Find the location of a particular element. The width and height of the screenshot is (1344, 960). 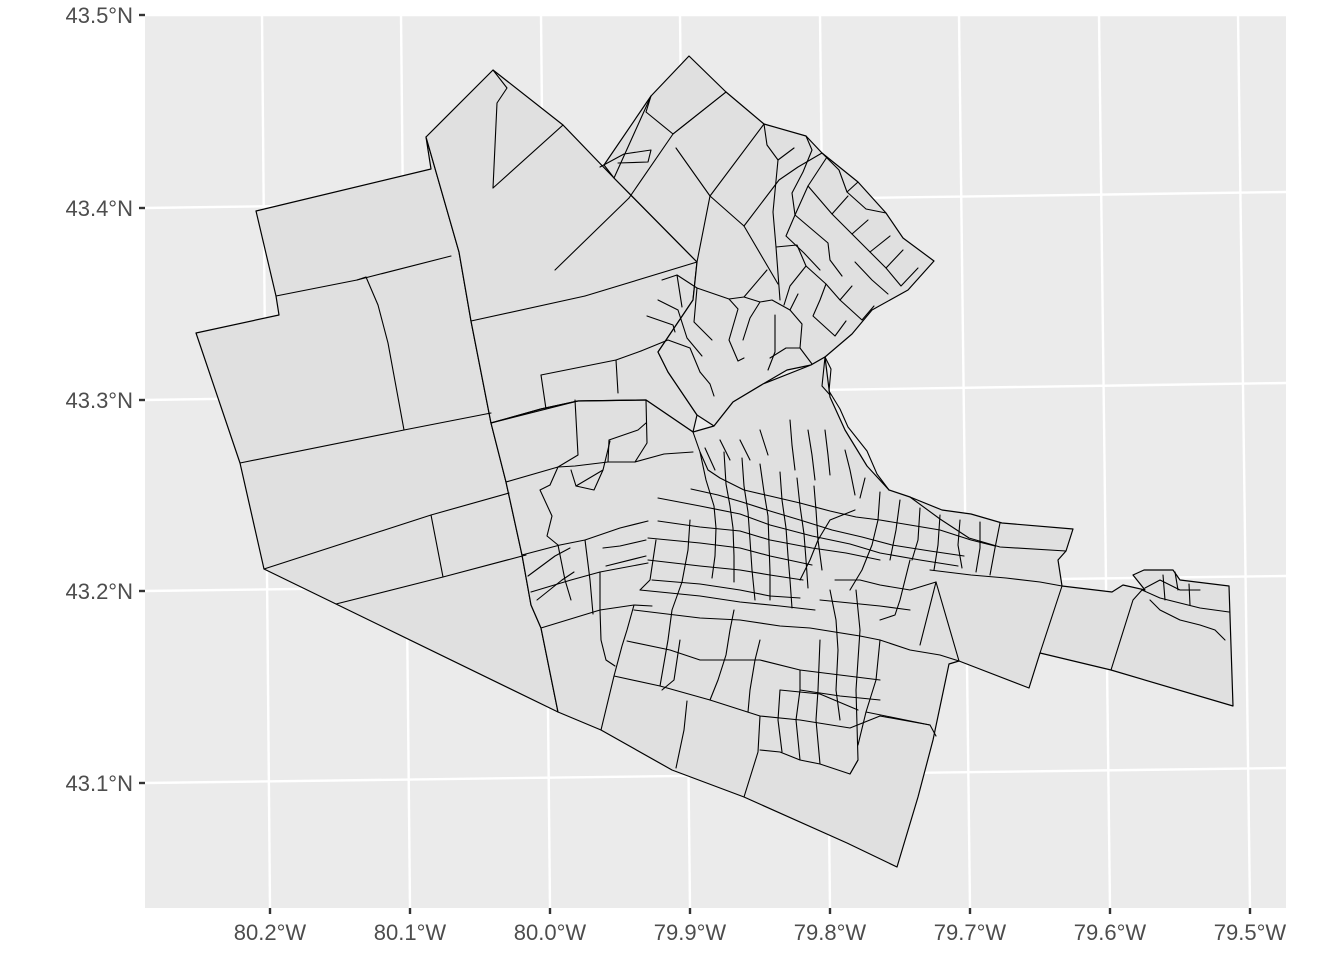

x-tick-label: 79.6°W is located at coordinates (1110, 932).